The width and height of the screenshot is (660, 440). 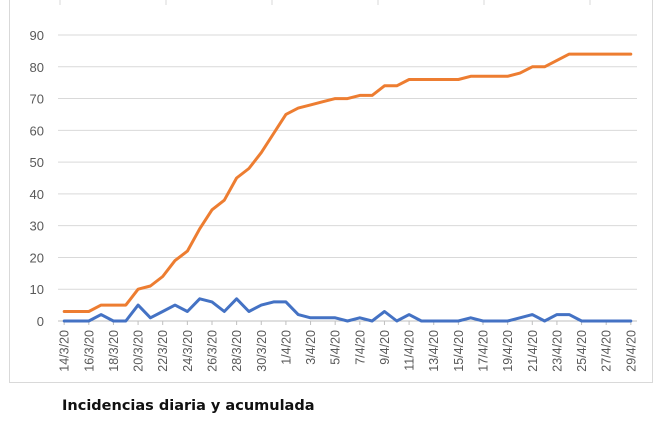 What do you see at coordinates (286, 347) in the screenshot?
I see `x-tick-label: 1/4/20` at bounding box center [286, 347].